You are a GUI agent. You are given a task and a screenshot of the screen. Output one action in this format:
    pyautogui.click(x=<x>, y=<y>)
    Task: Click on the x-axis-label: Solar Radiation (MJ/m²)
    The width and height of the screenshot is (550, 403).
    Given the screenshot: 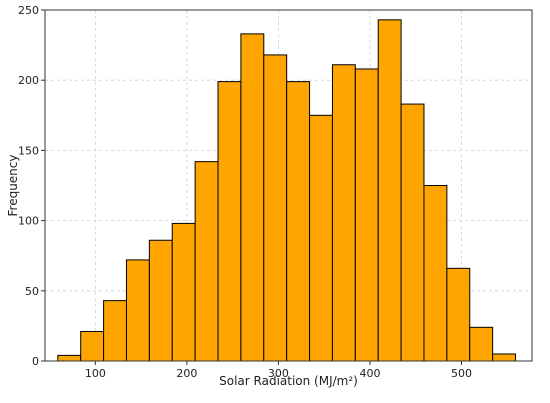 What is the action you would take?
    pyautogui.click(x=288, y=381)
    